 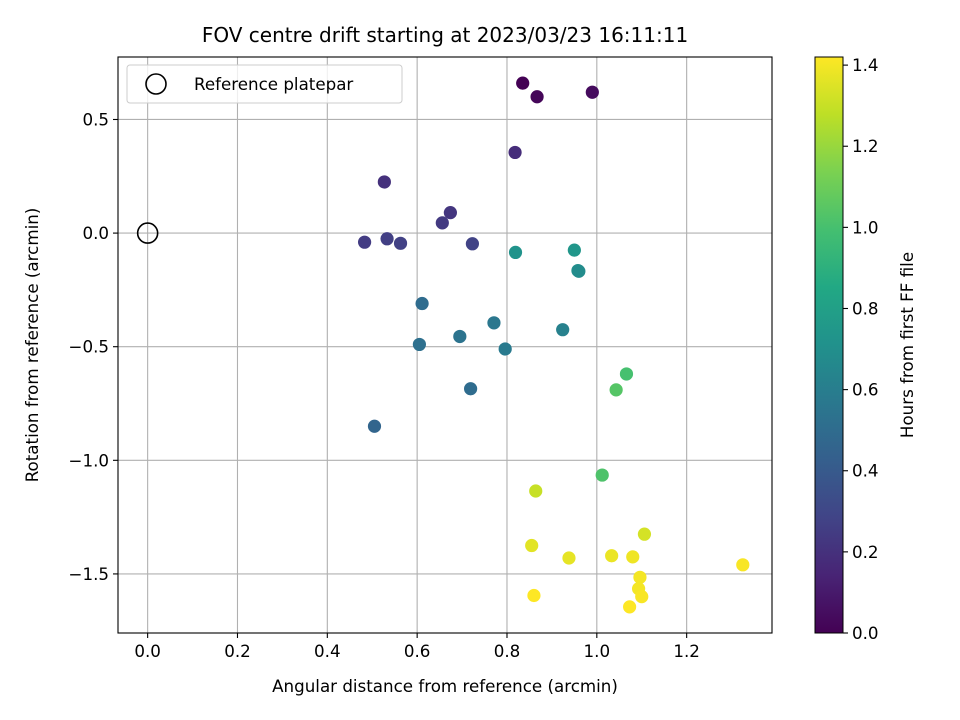 What do you see at coordinates (686, 651) in the screenshot?
I see `x-tick-label: 1.2` at bounding box center [686, 651].